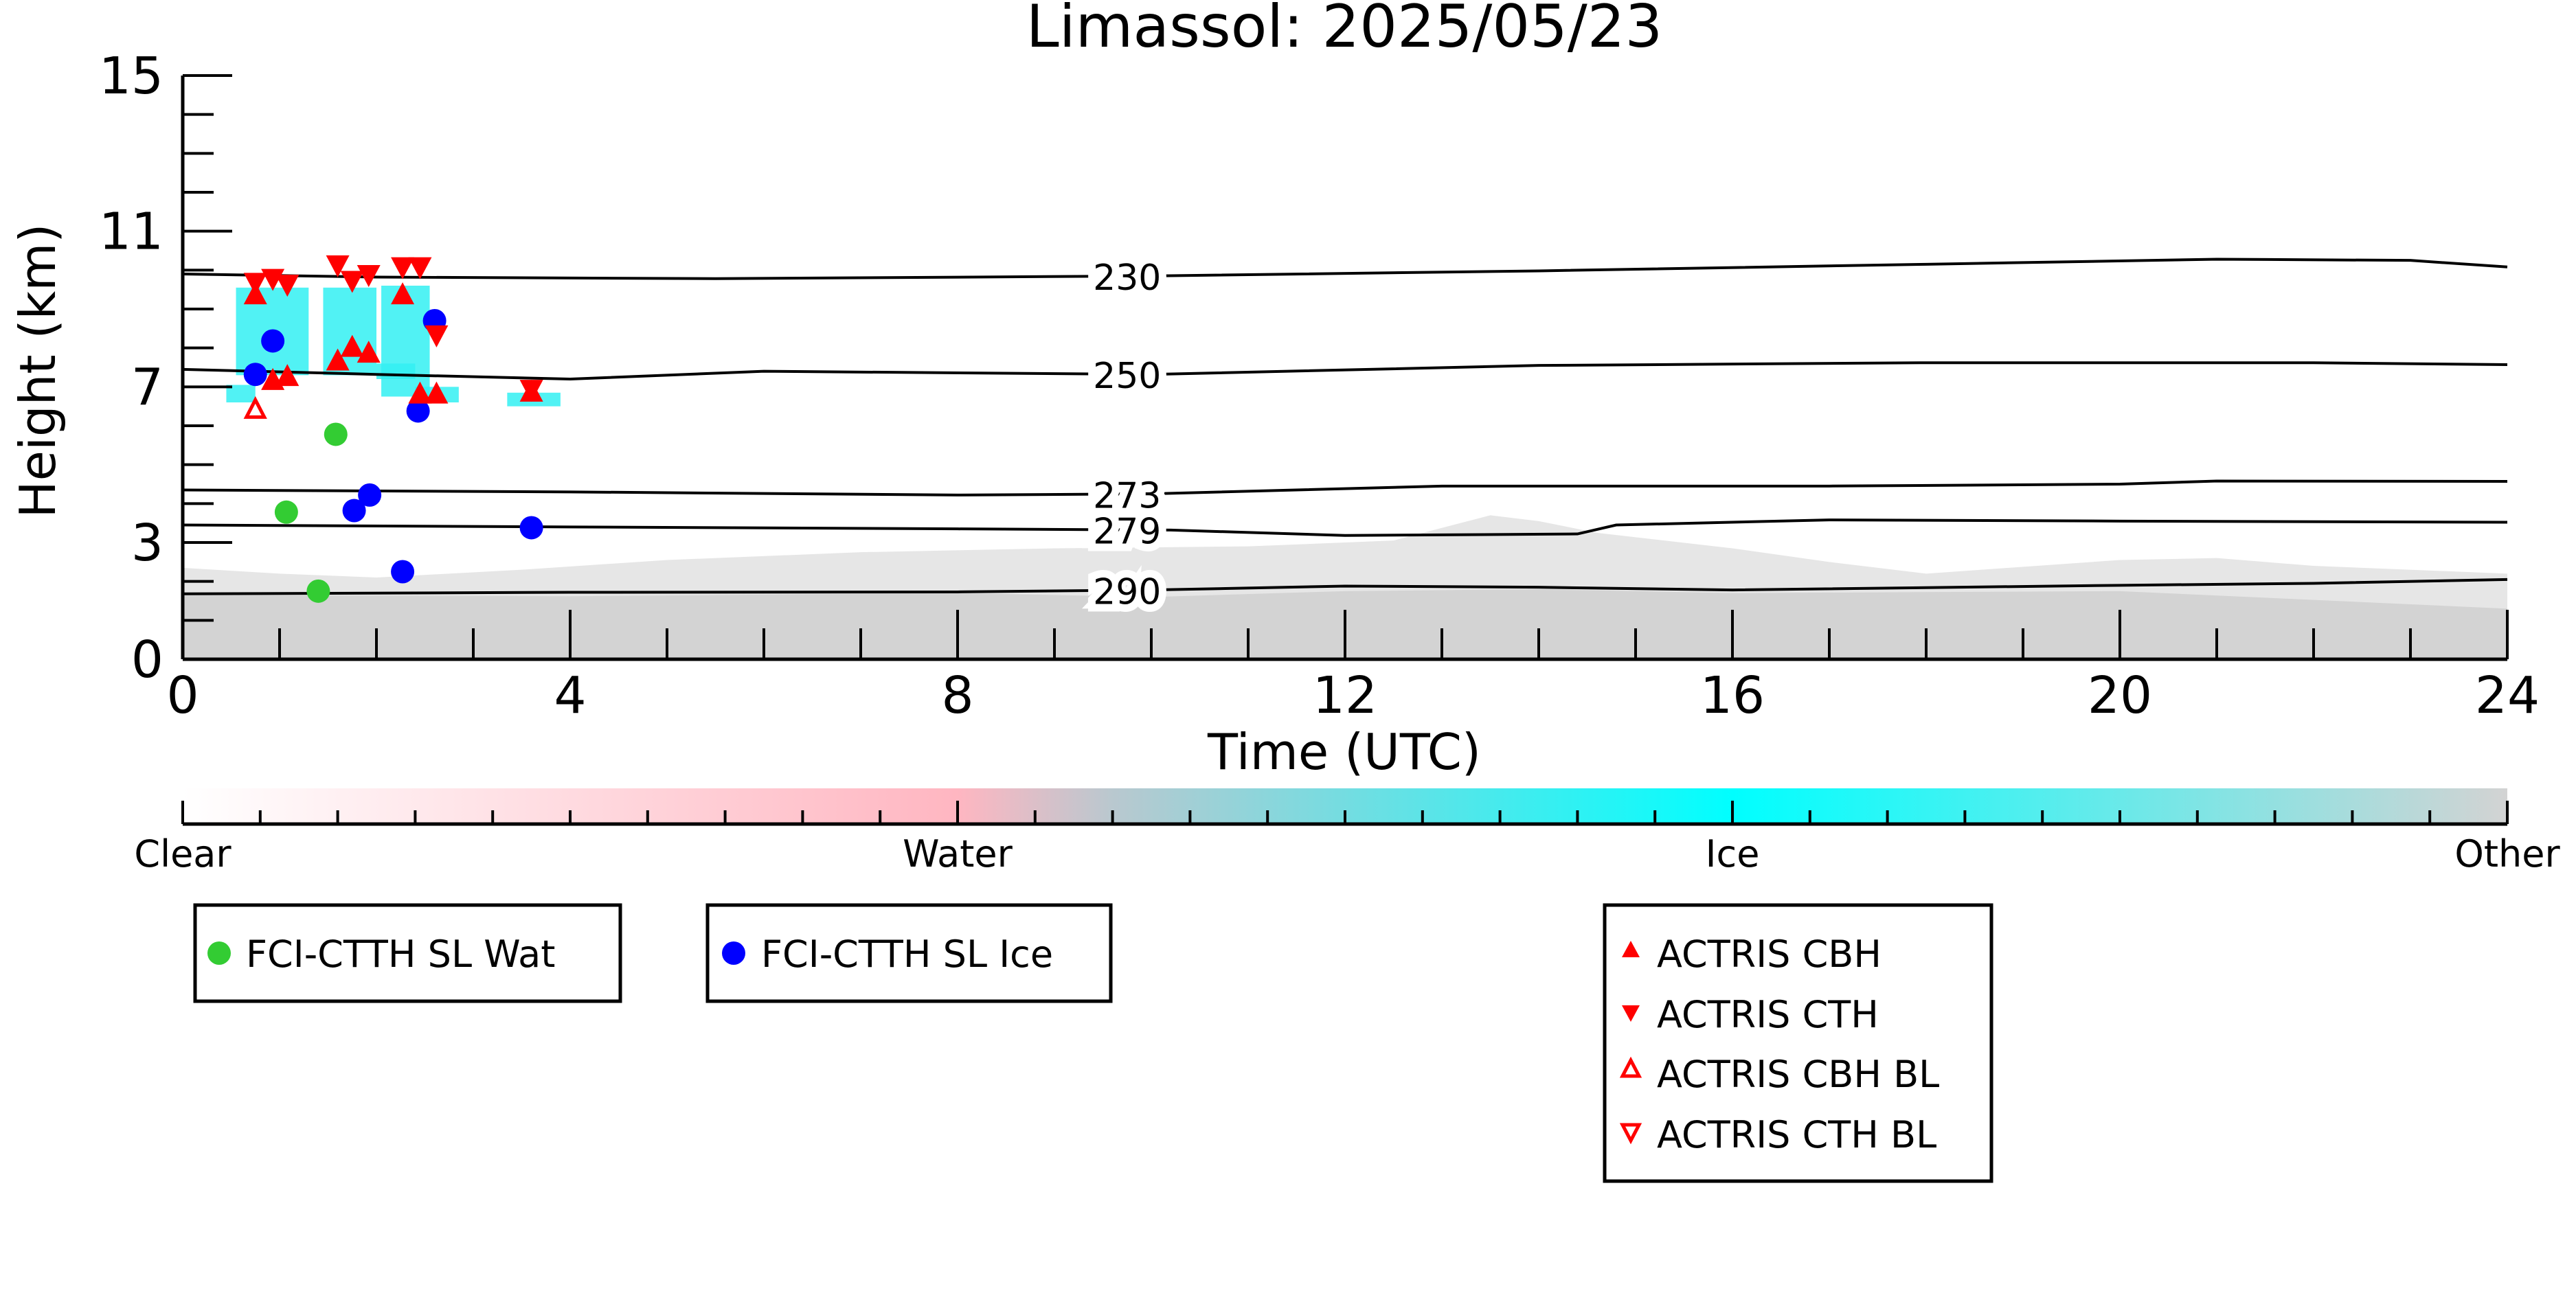  What do you see at coordinates (147, 388) in the screenshot?
I see `y-tick-label: 7` at bounding box center [147, 388].